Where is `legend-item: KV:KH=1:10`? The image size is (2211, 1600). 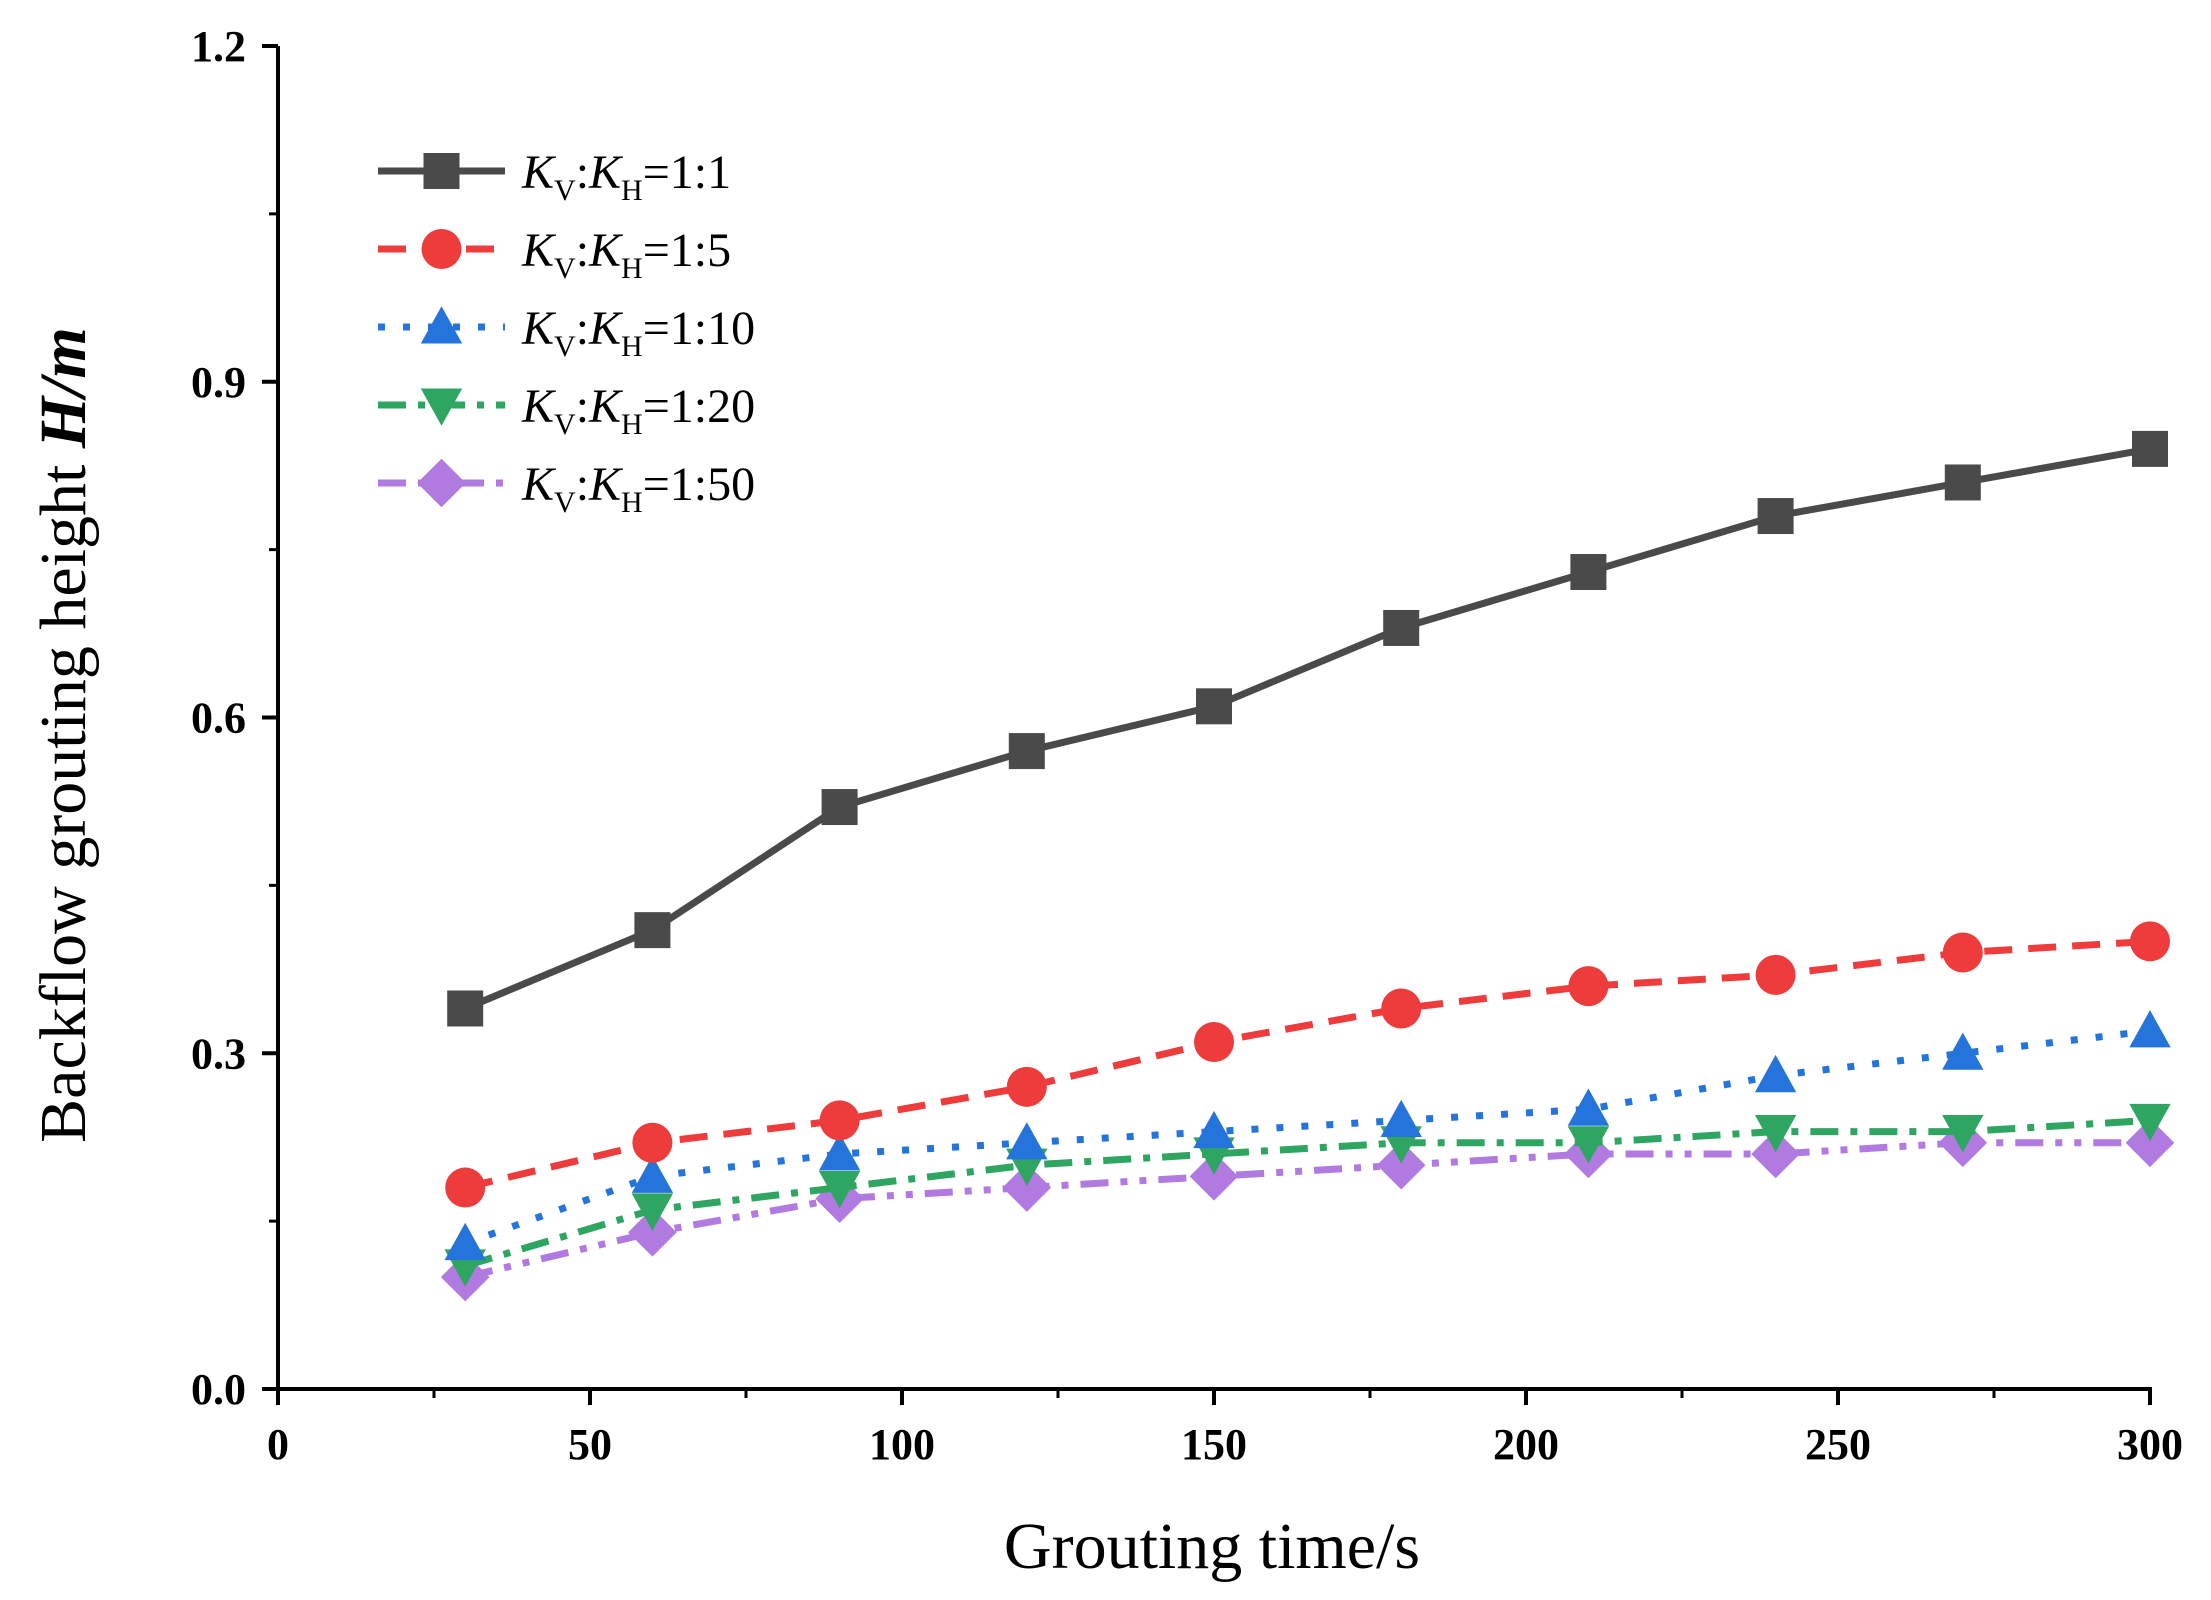
legend-item: KV:KH=1:10 is located at coordinates (566, 332).